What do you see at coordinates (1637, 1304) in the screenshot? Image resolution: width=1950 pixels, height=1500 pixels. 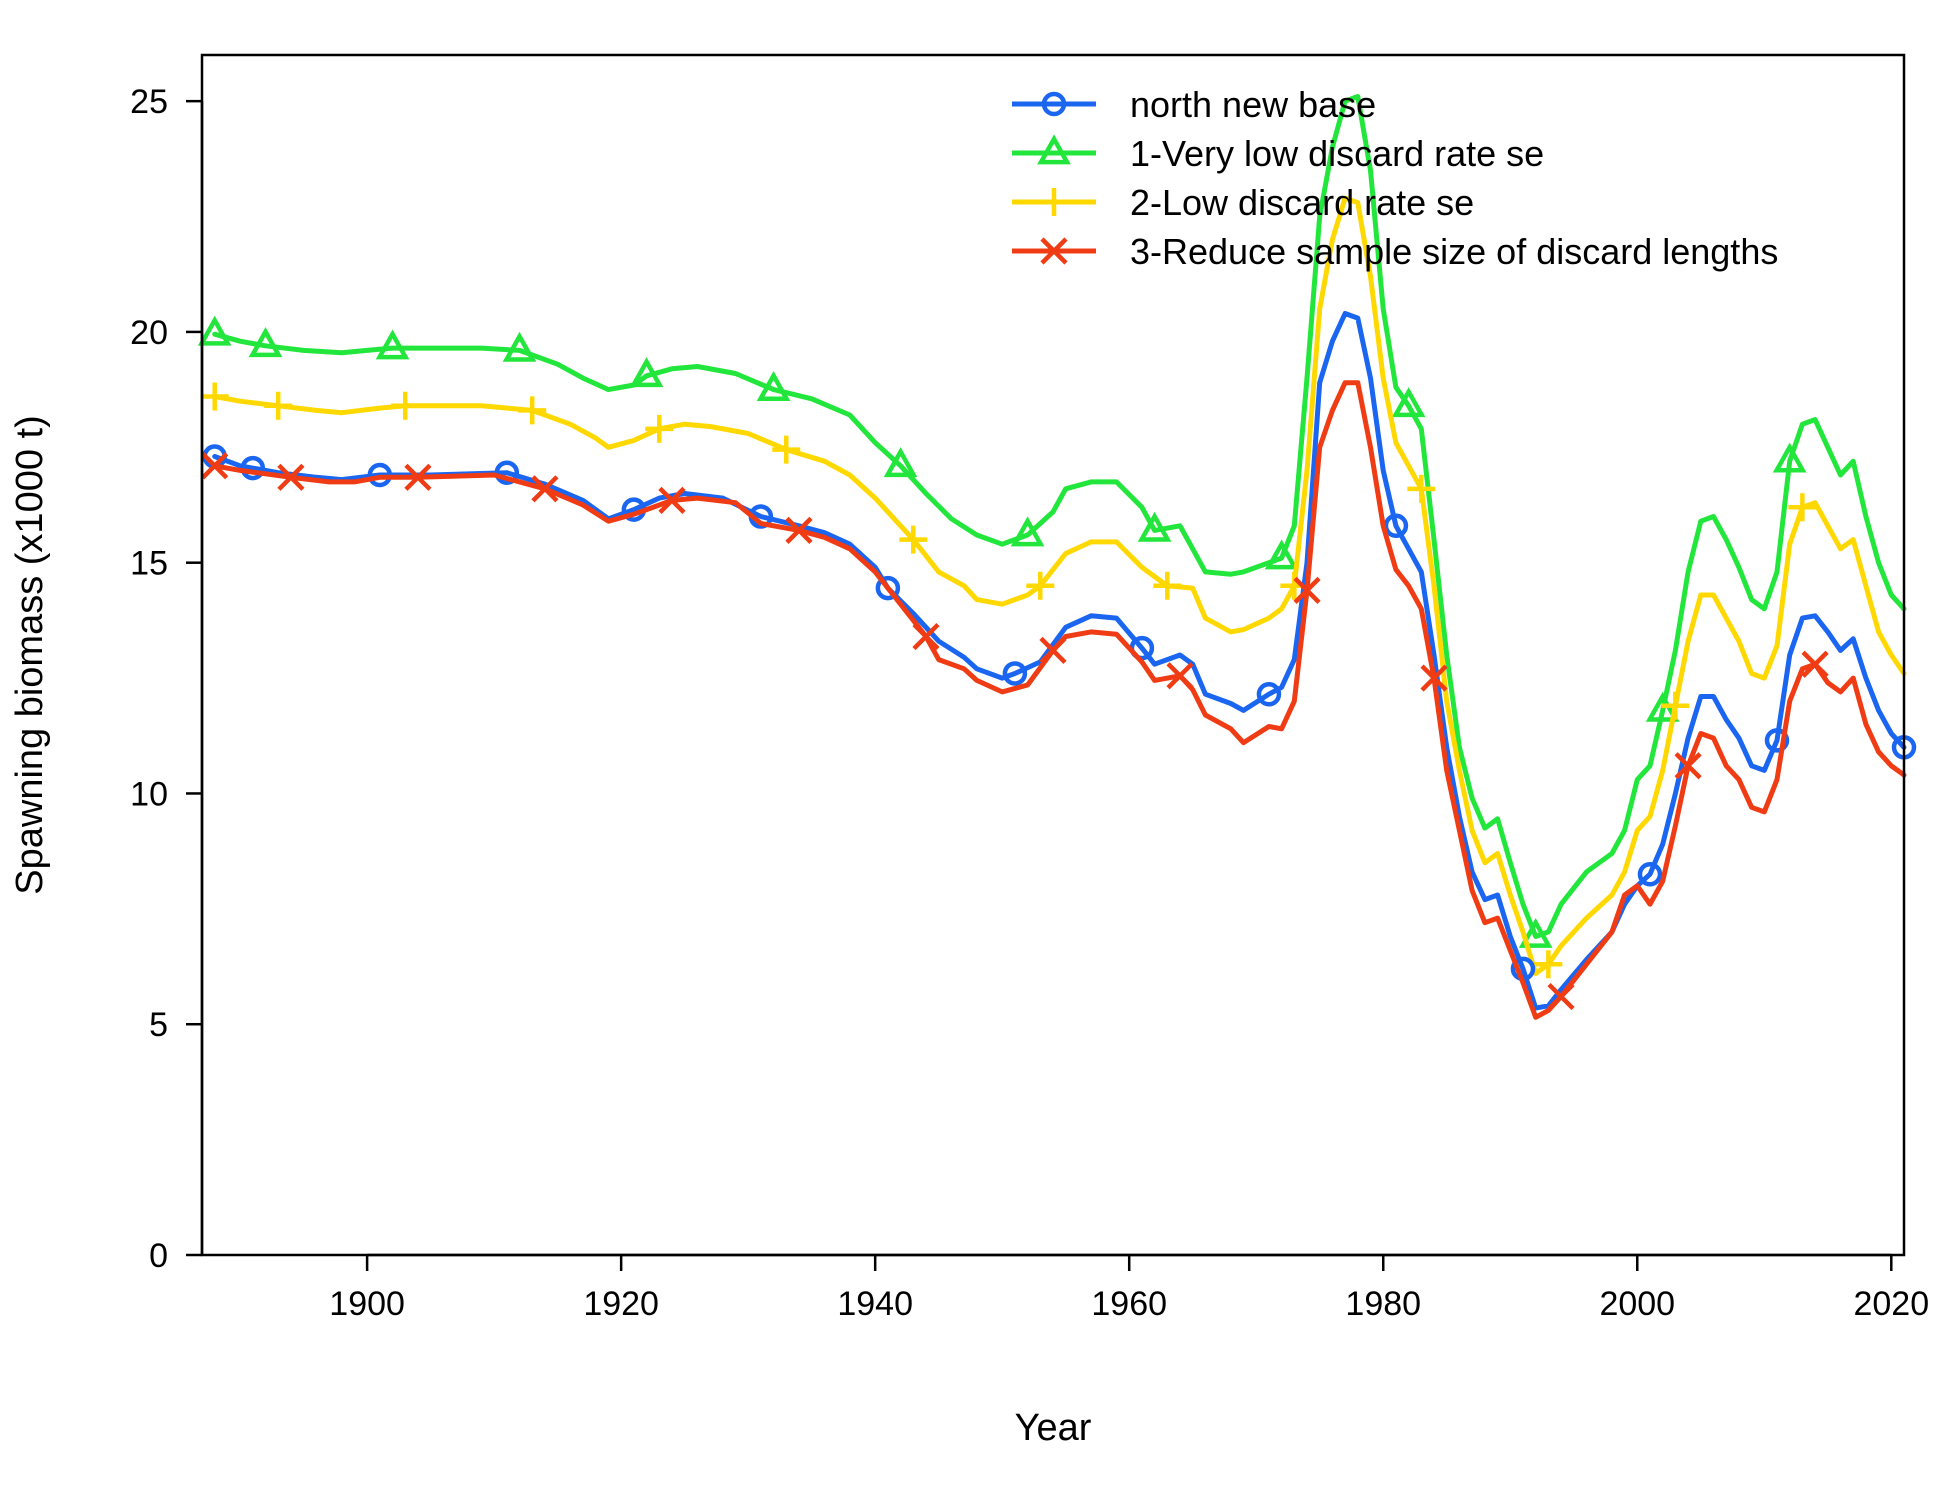 I see `x-tick-label: 2000` at bounding box center [1637, 1304].